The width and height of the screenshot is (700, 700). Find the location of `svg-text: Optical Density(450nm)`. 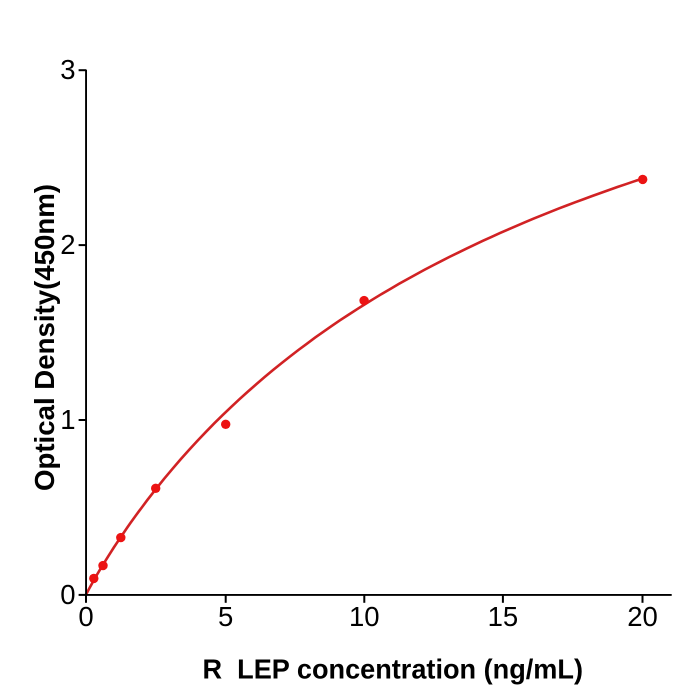

svg-text: Optical Density(450nm) is located at coordinates (44, 337).